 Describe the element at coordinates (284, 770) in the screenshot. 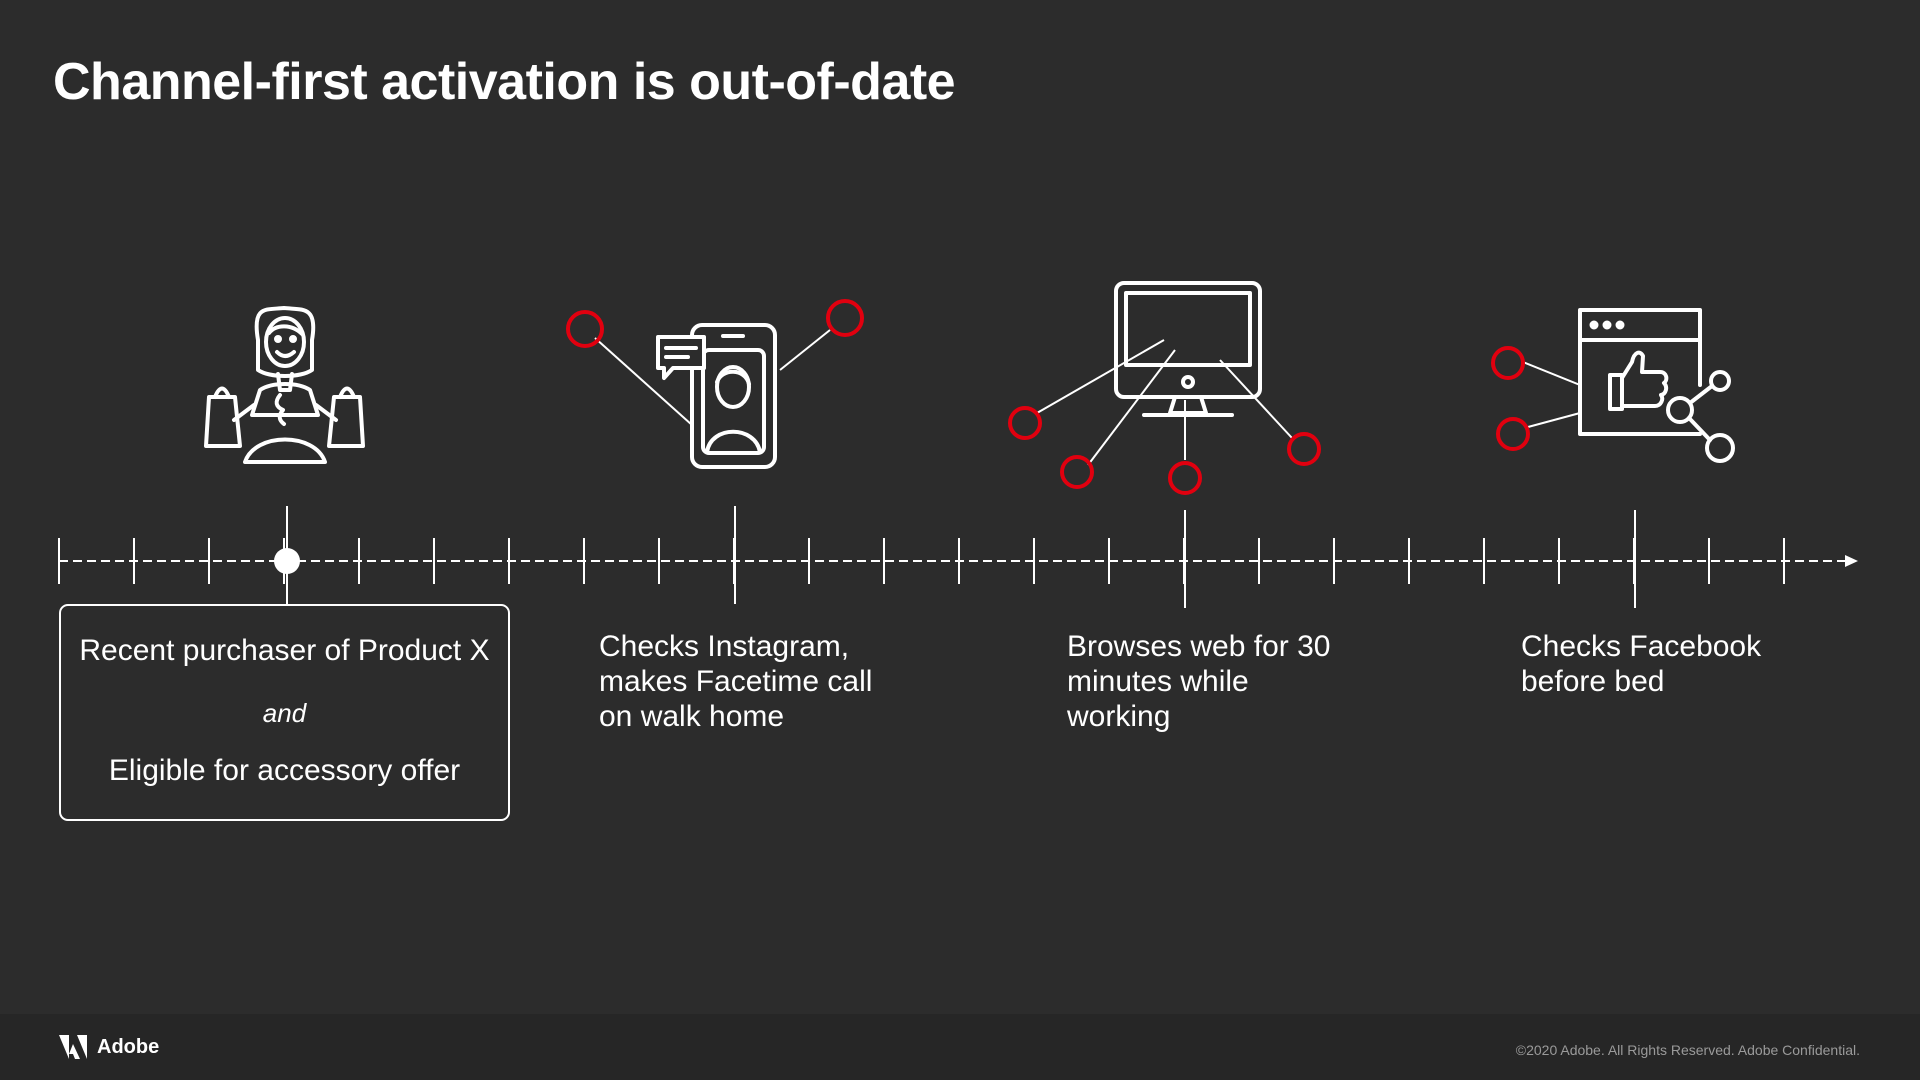

I see `criteria-line-2: Eligible for accessory offer` at that location.